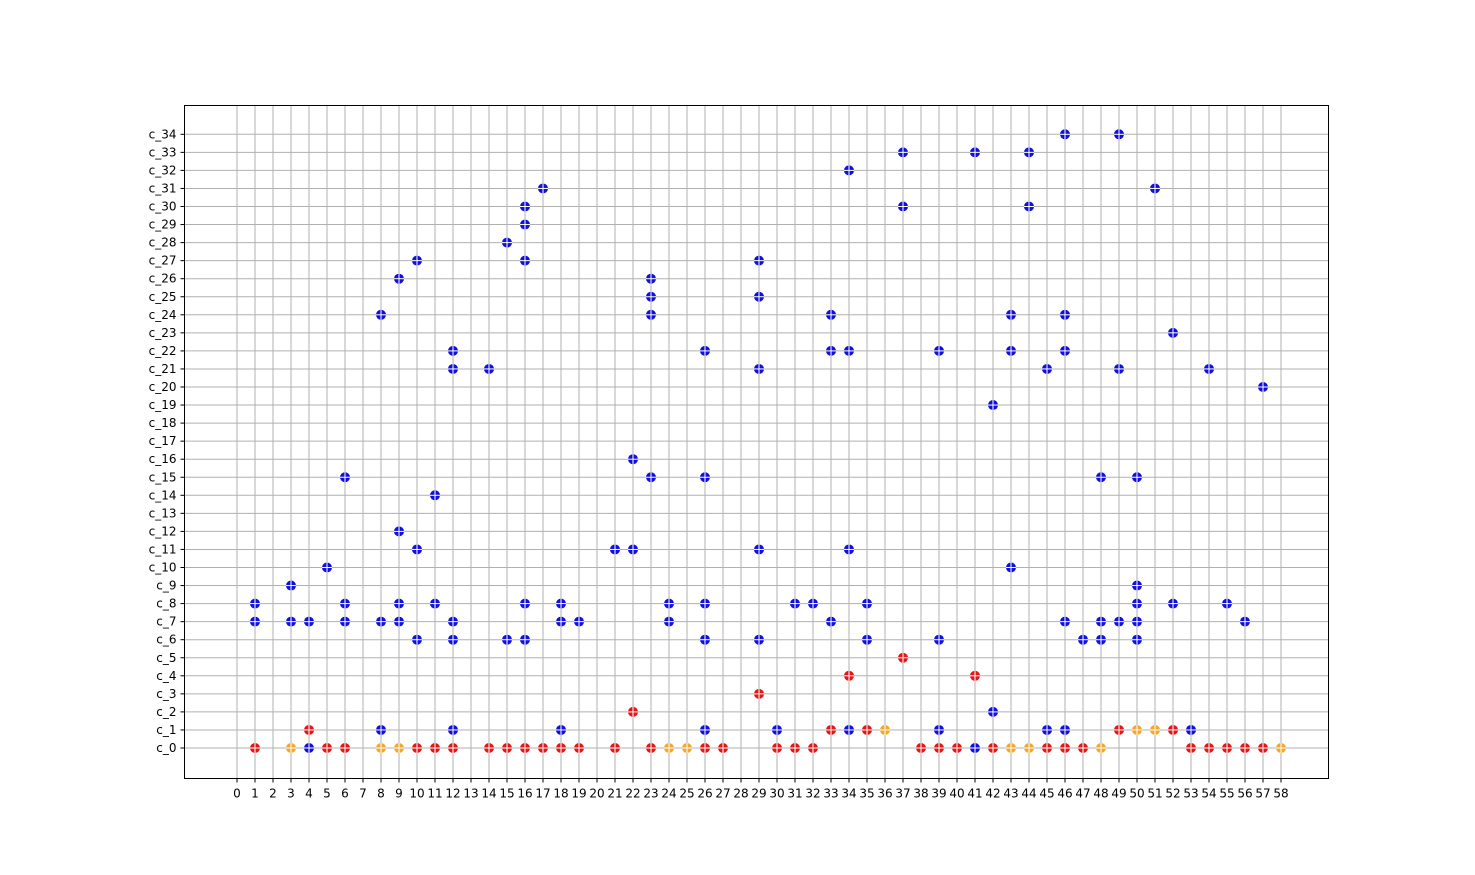 This screenshot has width=1475, height=875. I want to click on y-tick-label: c_2, so click(166, 712).